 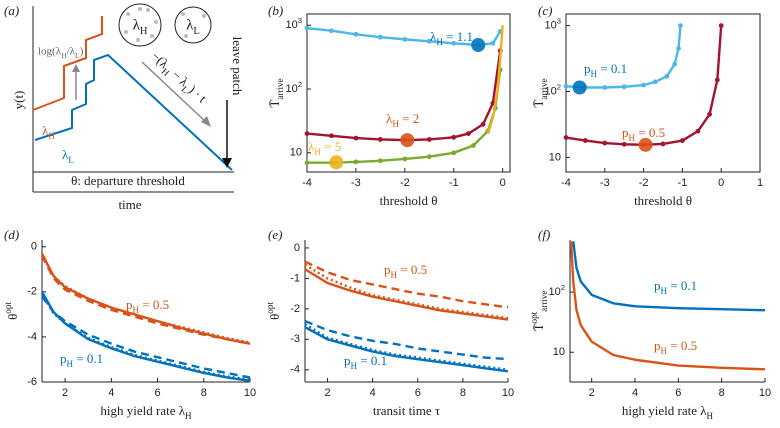 What do you see at coordinates (644, 183) in the screenshot?
I see `x-tick-label: -2` at bounding box center [644, 183].